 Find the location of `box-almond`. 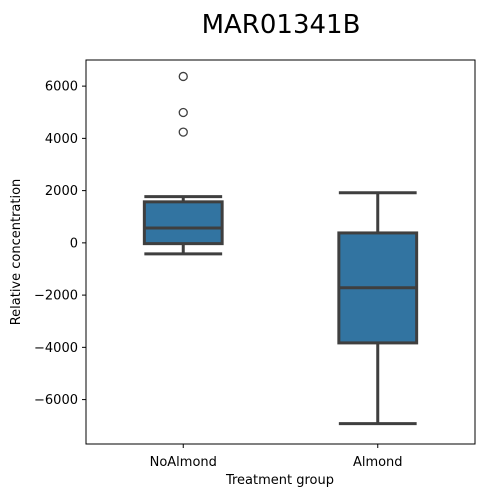

box-almond is located at coordinates (378, 308).